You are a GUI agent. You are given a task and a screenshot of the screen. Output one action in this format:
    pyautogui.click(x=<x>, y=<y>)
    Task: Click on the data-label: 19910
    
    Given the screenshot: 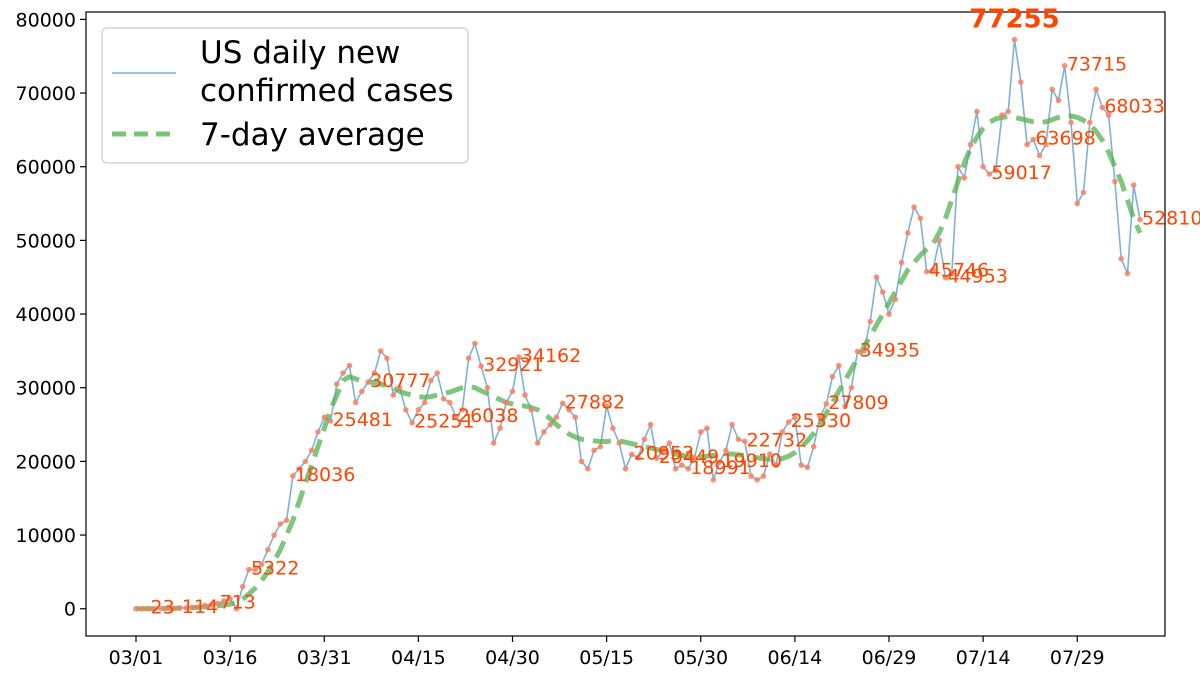 What is the action you would take?
    pyautogui.click(x=752, y=461)
    